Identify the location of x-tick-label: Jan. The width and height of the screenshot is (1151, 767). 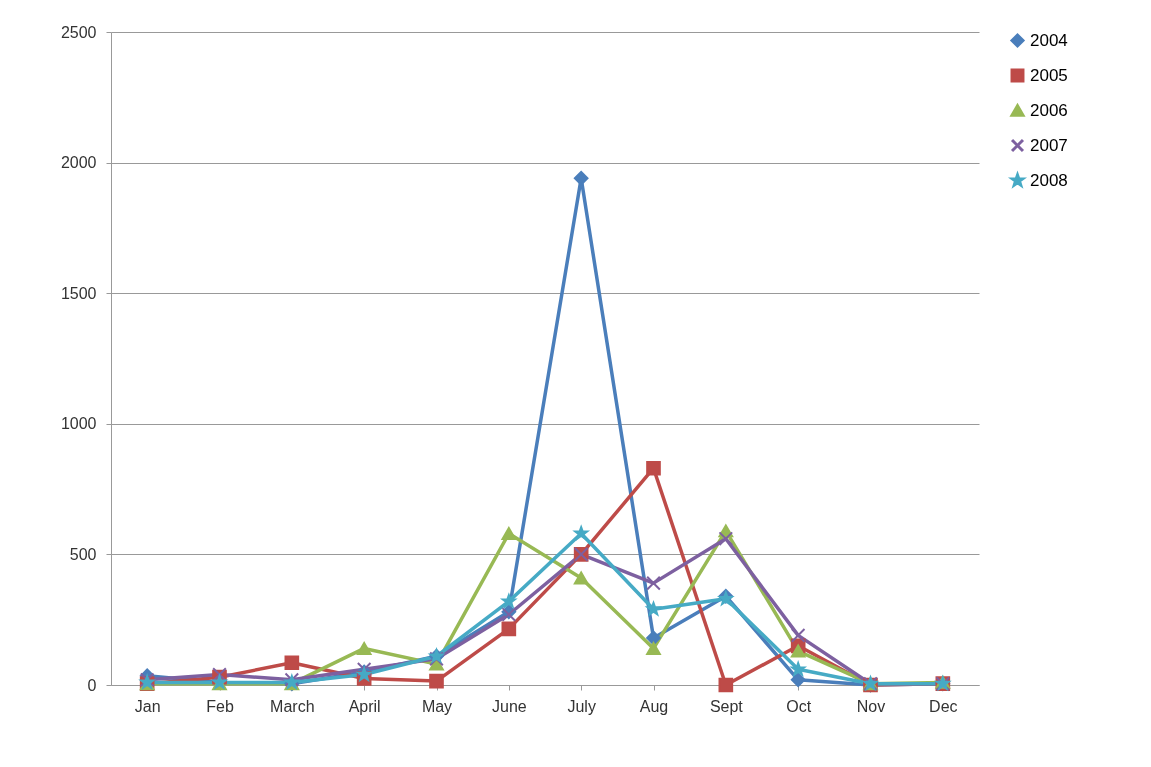
(147, 706).